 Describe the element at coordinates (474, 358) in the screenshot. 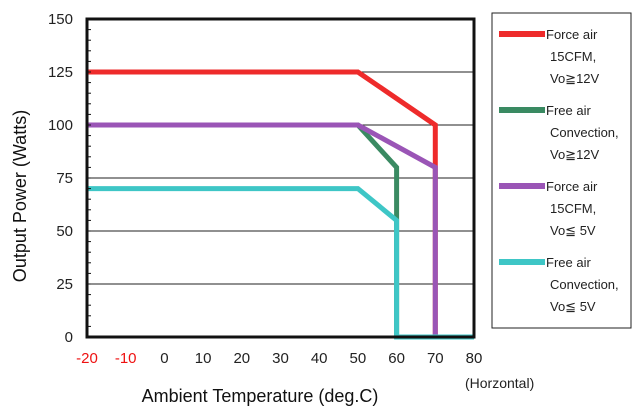

I see `x-tick-label: 80` at that location.